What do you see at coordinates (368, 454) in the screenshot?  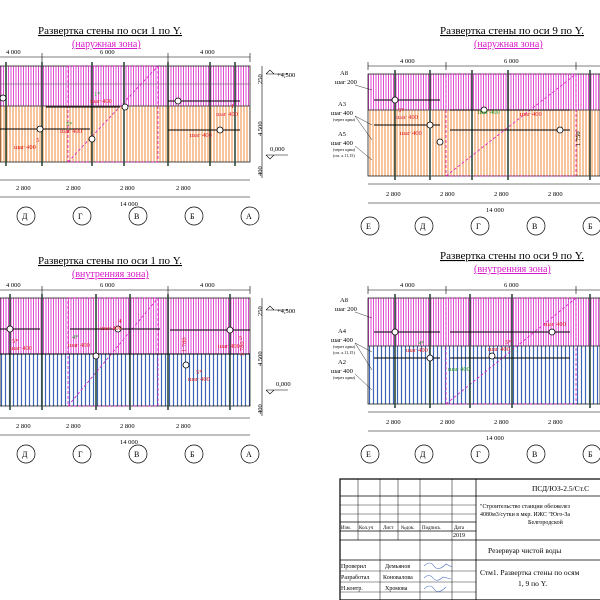 I see `axis-label: Е` at bounding box center [368, 454].